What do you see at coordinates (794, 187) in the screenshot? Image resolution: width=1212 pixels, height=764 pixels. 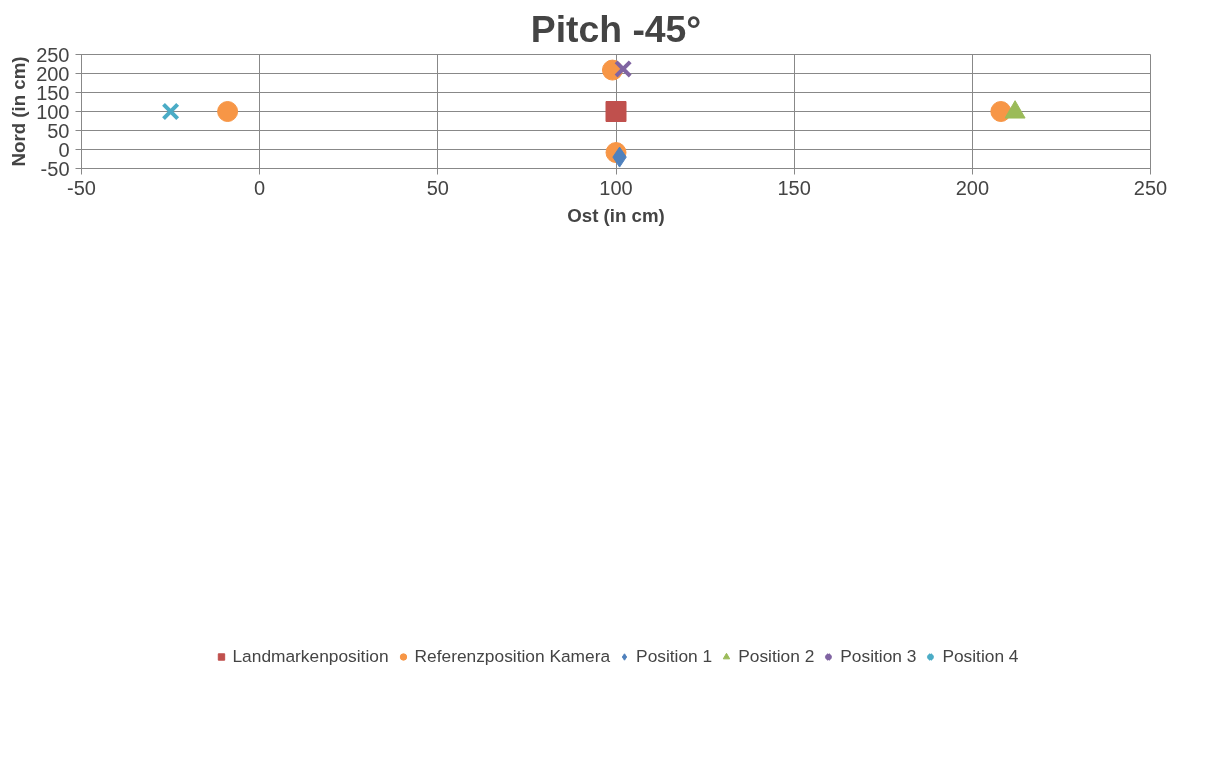 I see `x-tick-label: 150` at bounding box center [794, 187].